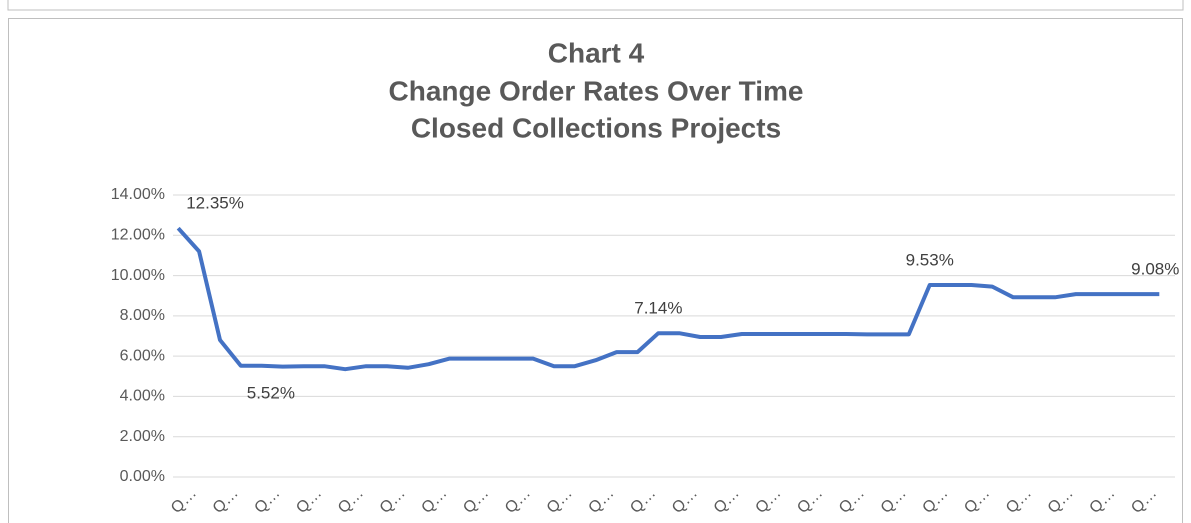 The image size is (1191, 523). Describe the element at coordinates (215, 203) in the screenshot. I see `data-label: 12.35%` at that location.